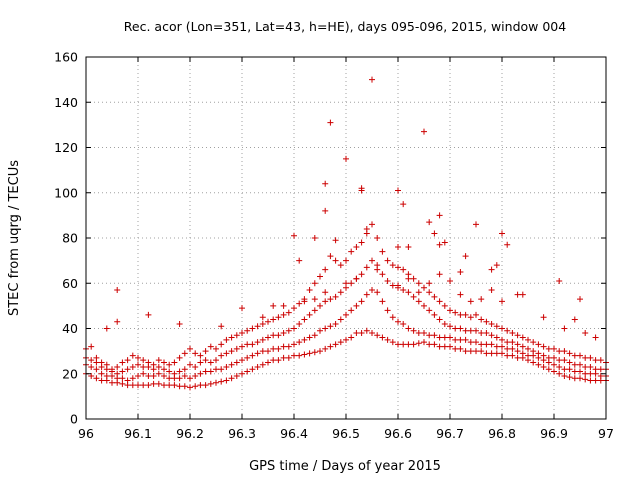 The image size is (640, 480). I want to click on y-tick-label: 0, so click(74, 419).